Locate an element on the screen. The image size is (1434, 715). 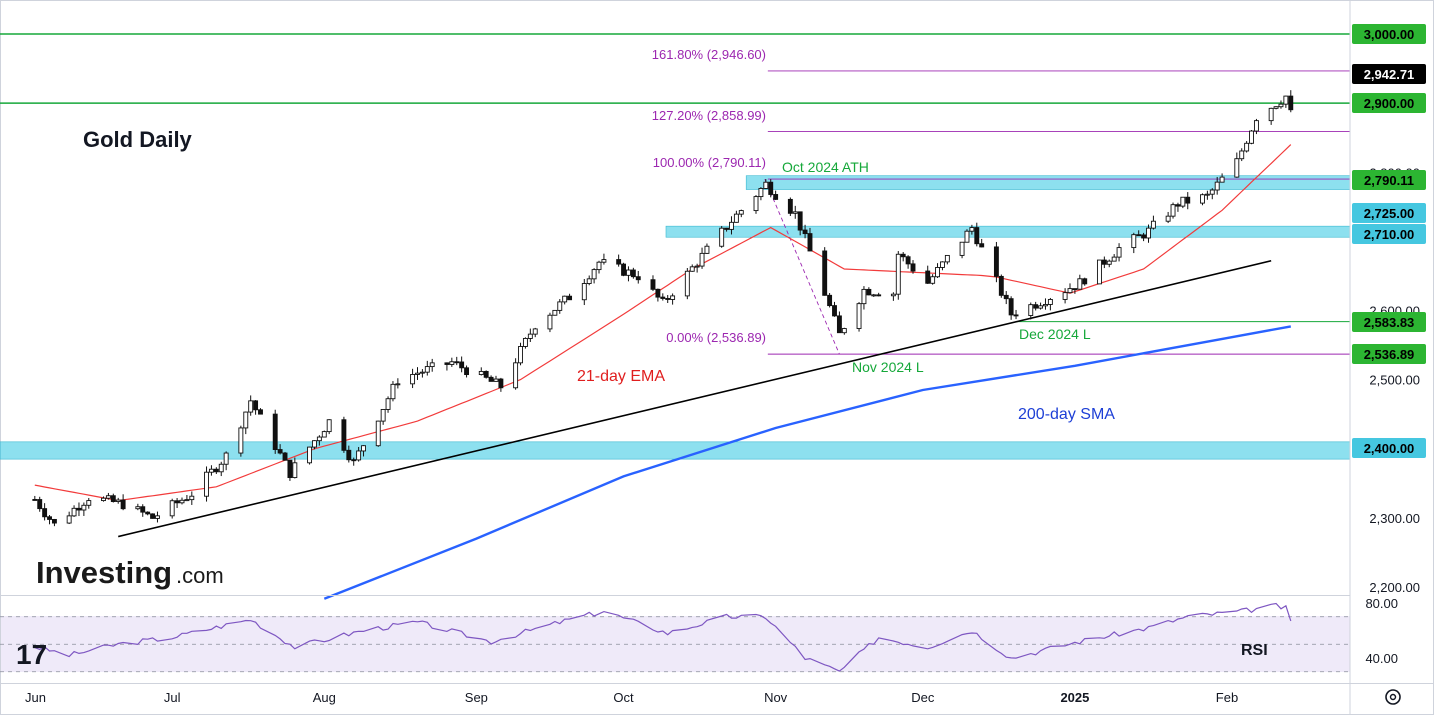
price-tag-label: 2,725.00 is located at coordinates (1389, 213).